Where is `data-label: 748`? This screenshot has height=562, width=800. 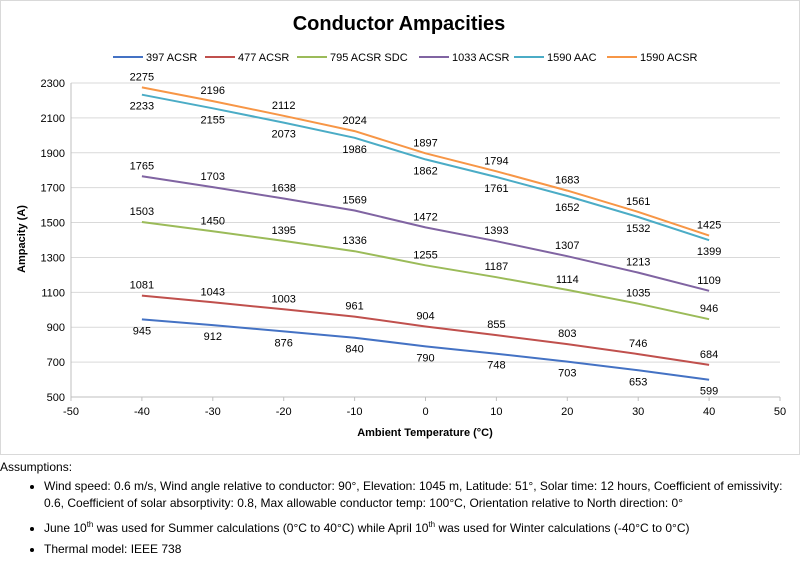 data-label: 748 is located at coordinates (496, 366).